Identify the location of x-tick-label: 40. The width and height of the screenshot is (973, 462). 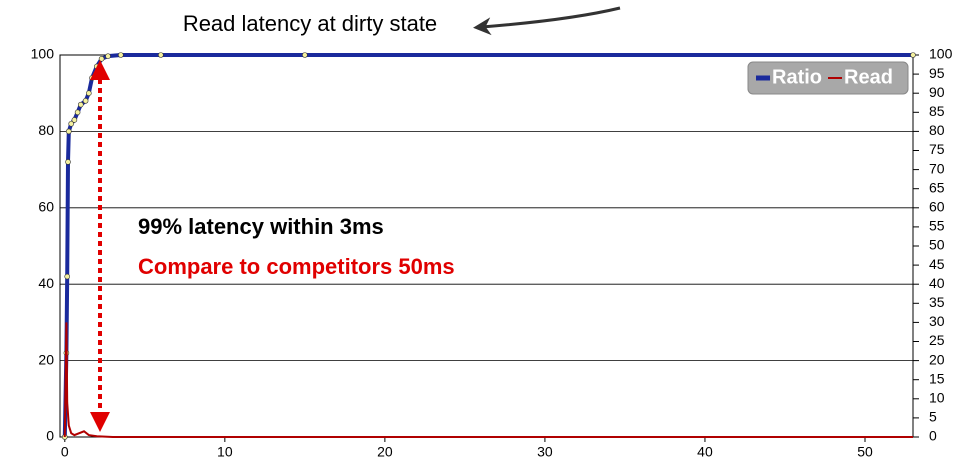
(705, 452).